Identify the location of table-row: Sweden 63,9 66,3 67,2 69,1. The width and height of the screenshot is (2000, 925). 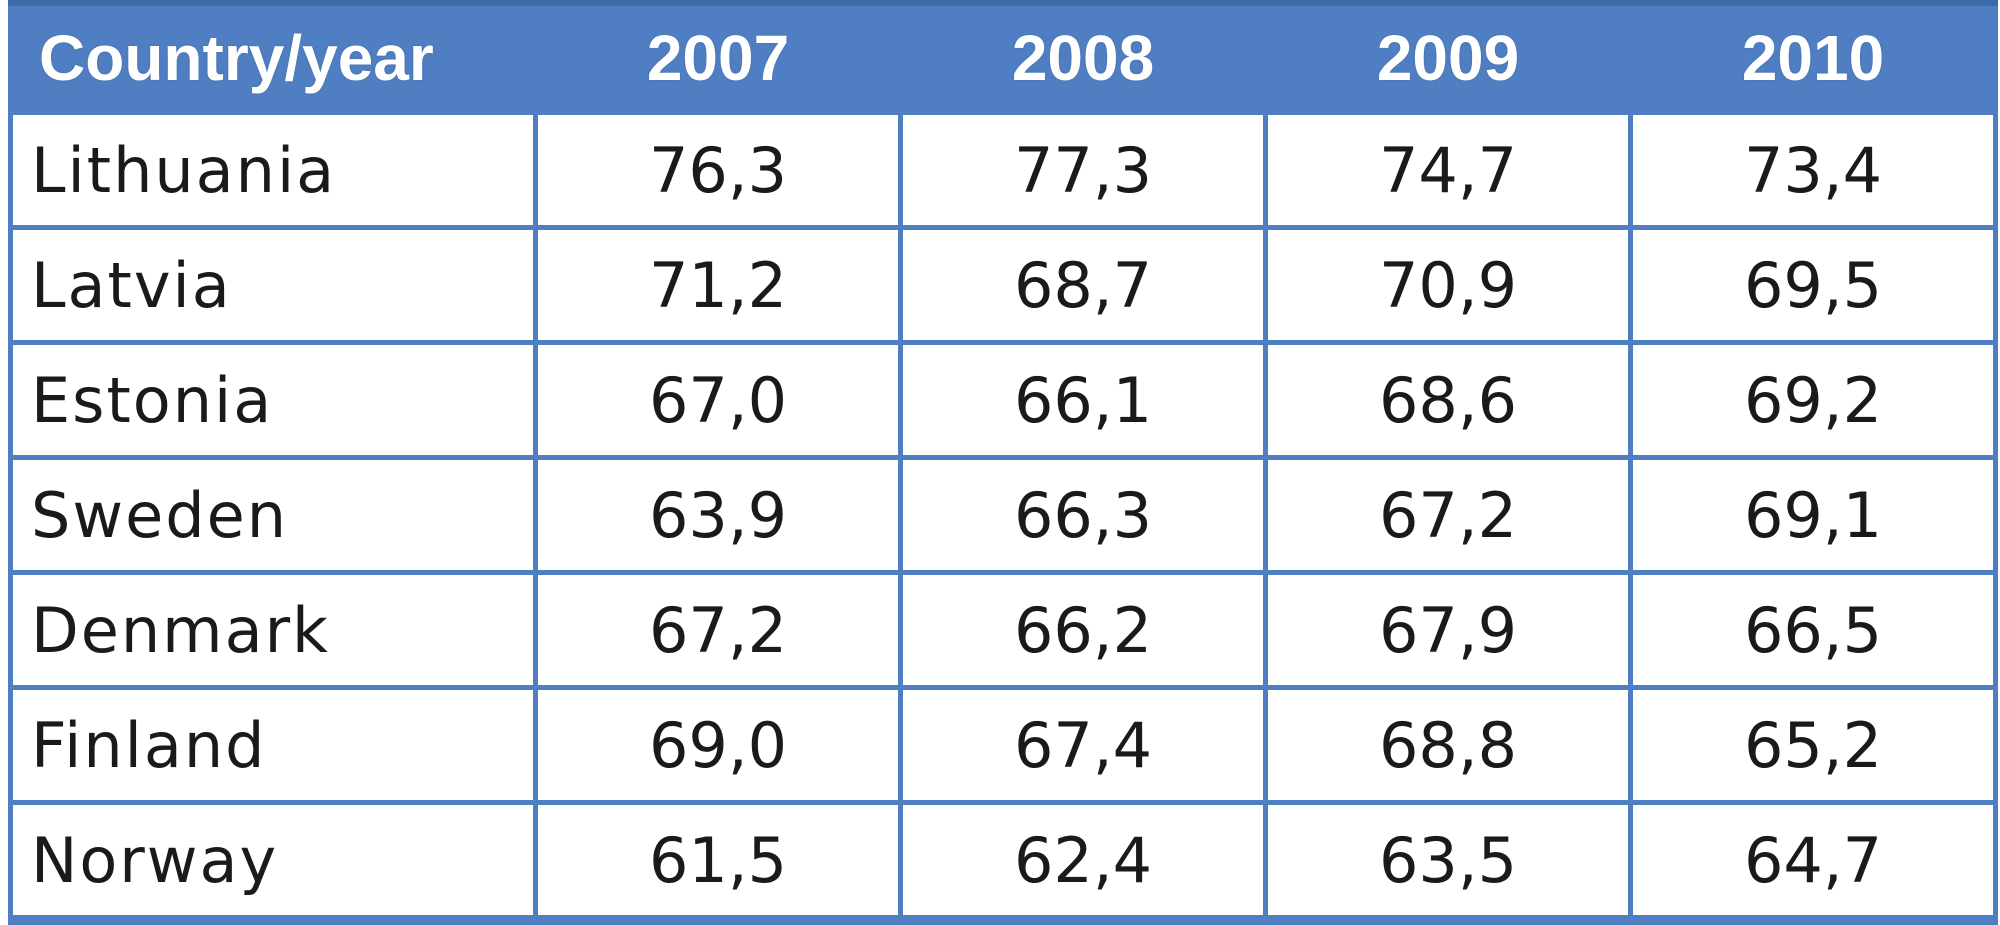
(1003, 515).